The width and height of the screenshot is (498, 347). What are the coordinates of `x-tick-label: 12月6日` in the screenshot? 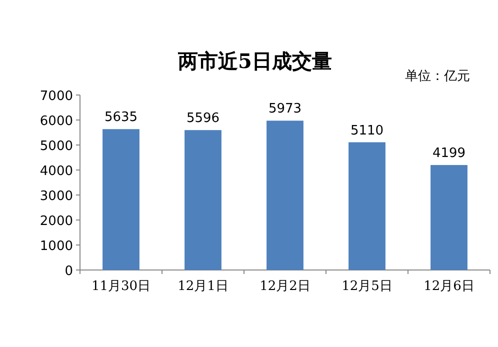 It's located at (449, 286).